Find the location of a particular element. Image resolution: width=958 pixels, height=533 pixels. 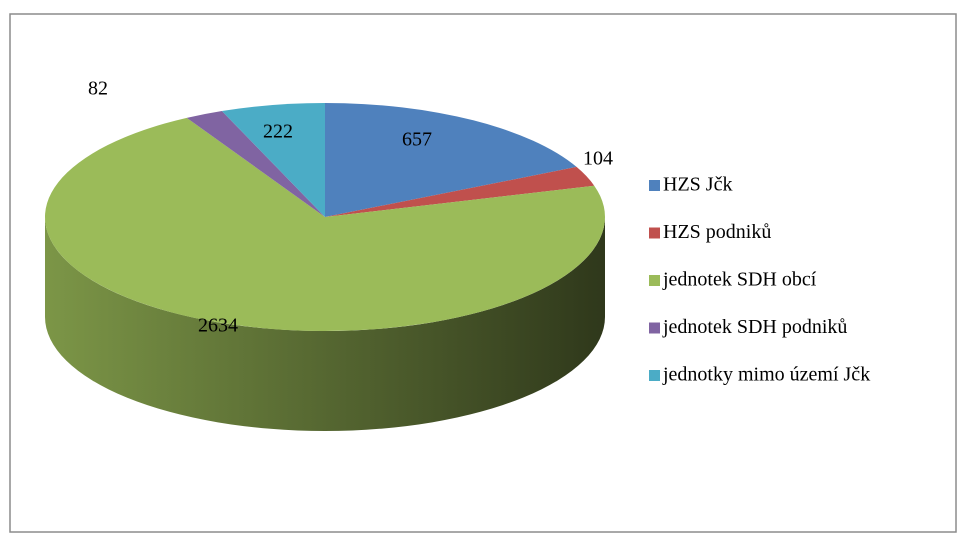

legend-label: jednotek SDH podniků is located at coordinates (754, 327).